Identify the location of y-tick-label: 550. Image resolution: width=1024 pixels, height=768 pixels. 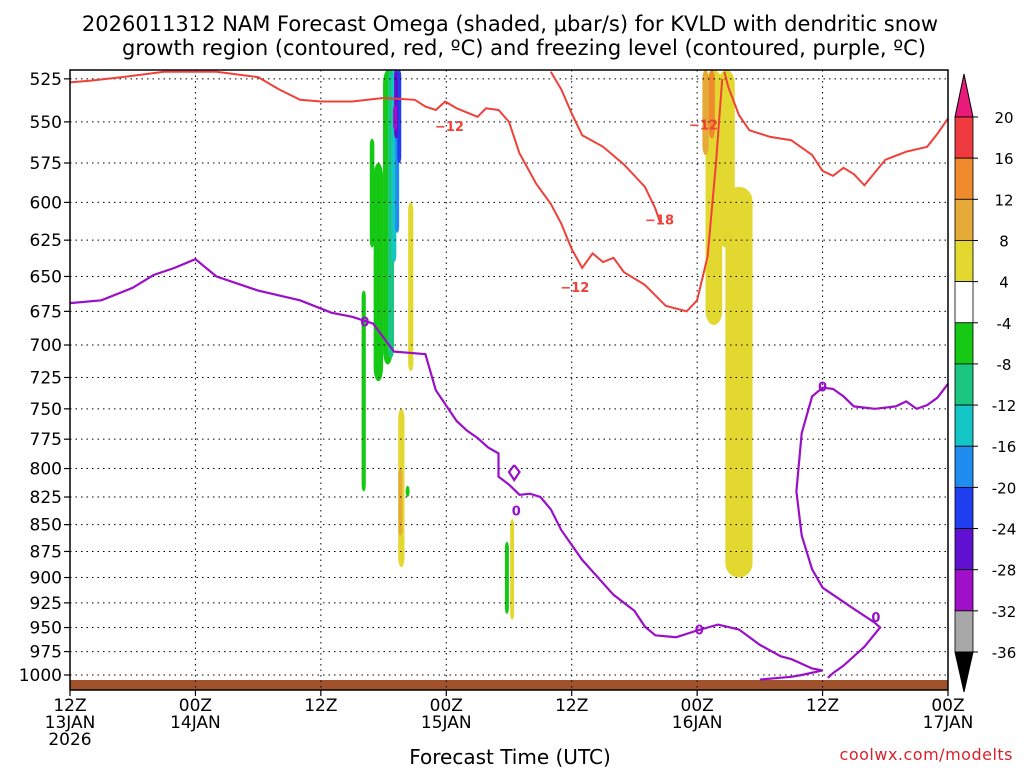
(46, 123).